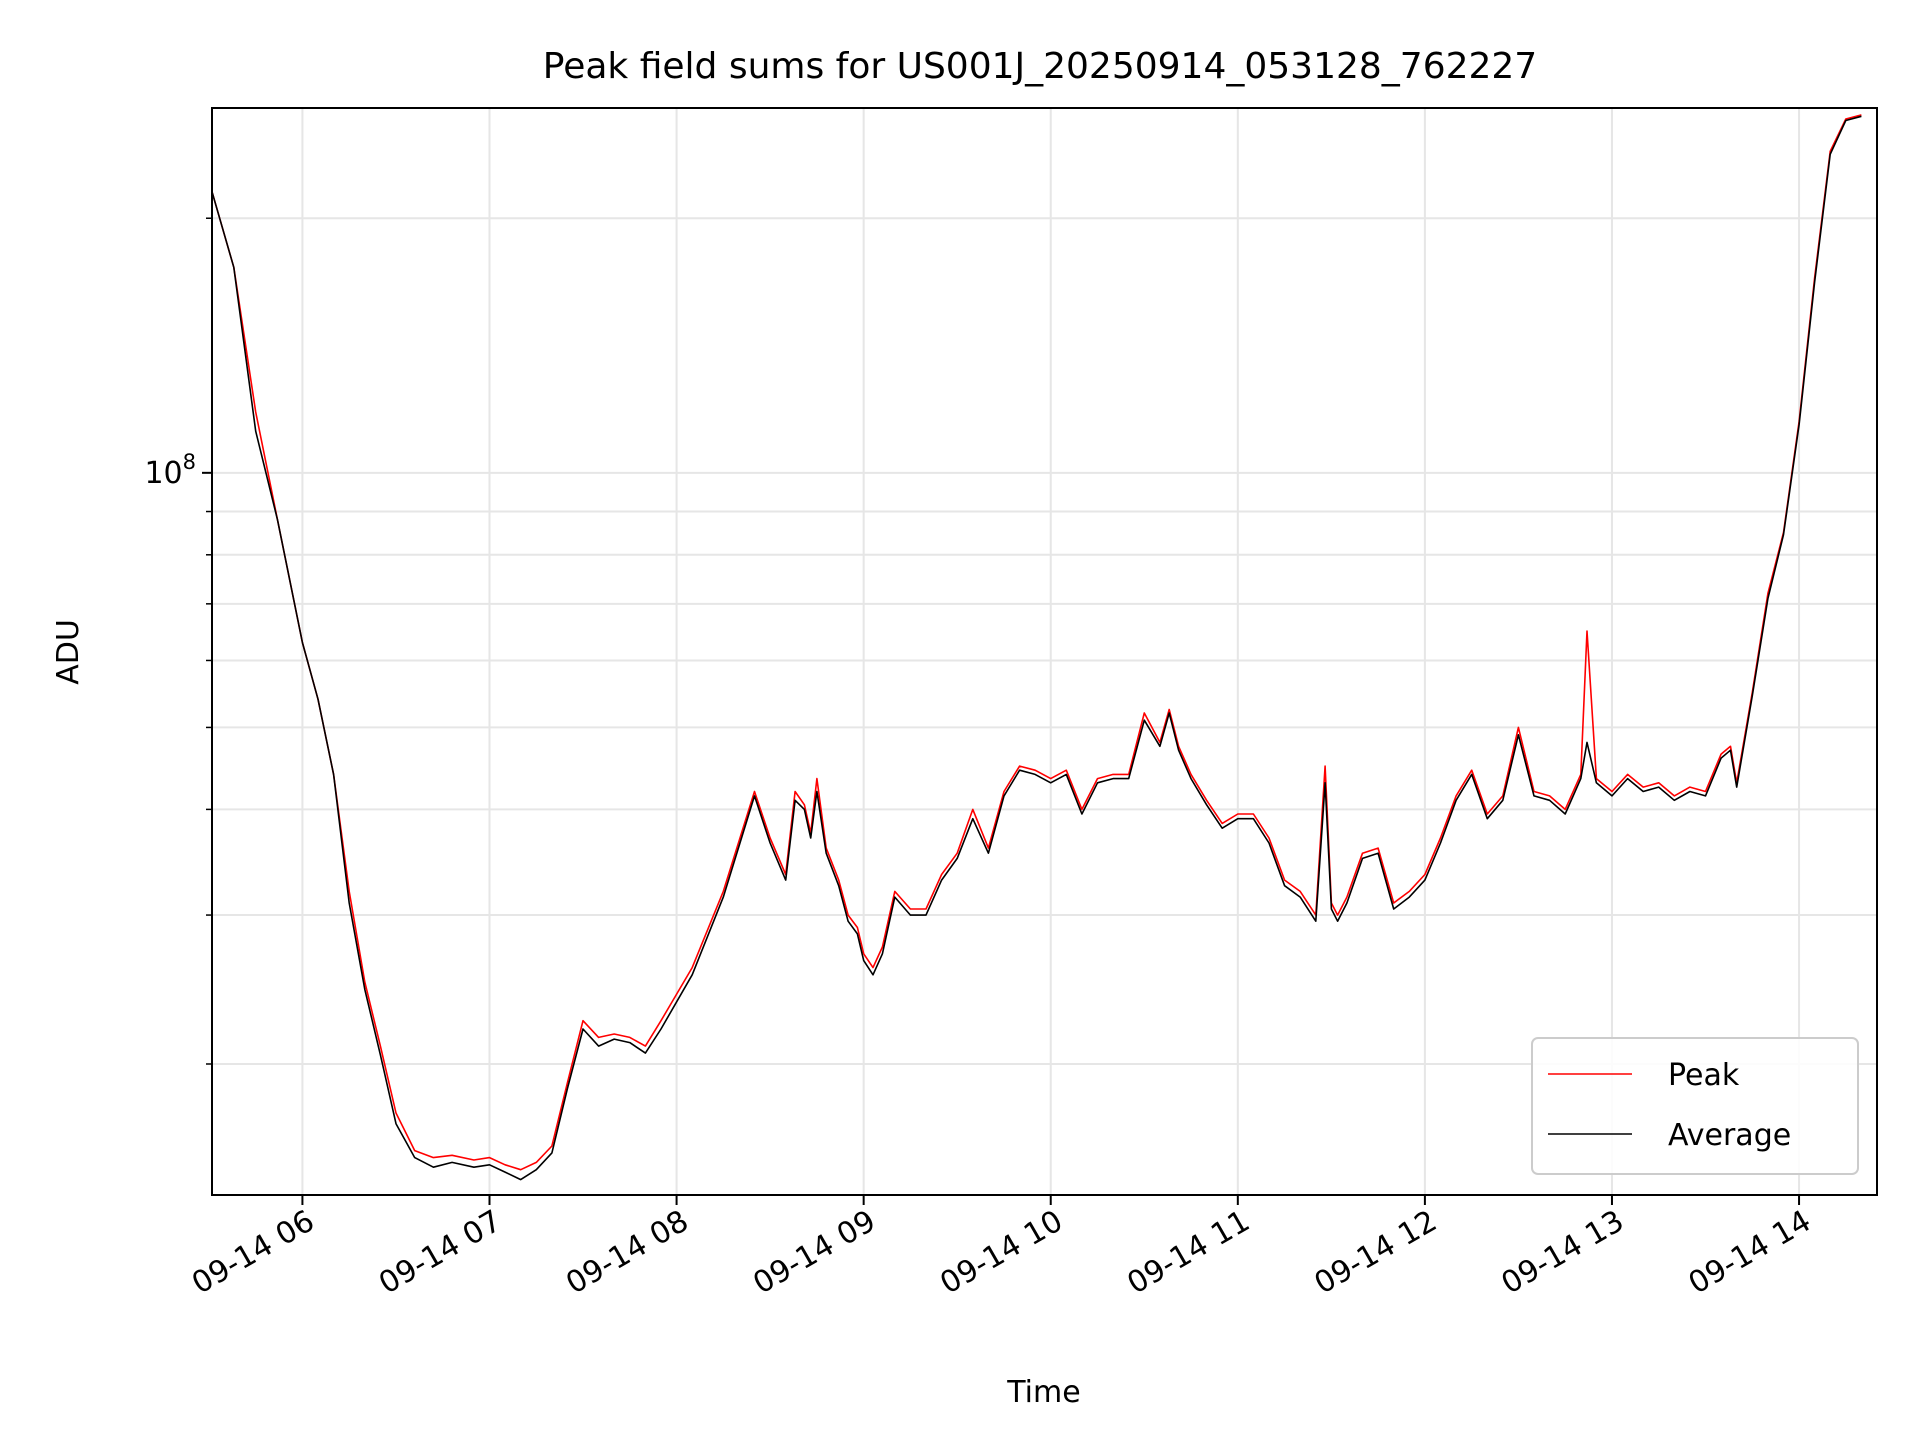 The height and width of the screenshot is (1440, 1920). Describe the element at coordinates (170, 470) in the screenshot. I see `y-tick-label: 108` at that location.